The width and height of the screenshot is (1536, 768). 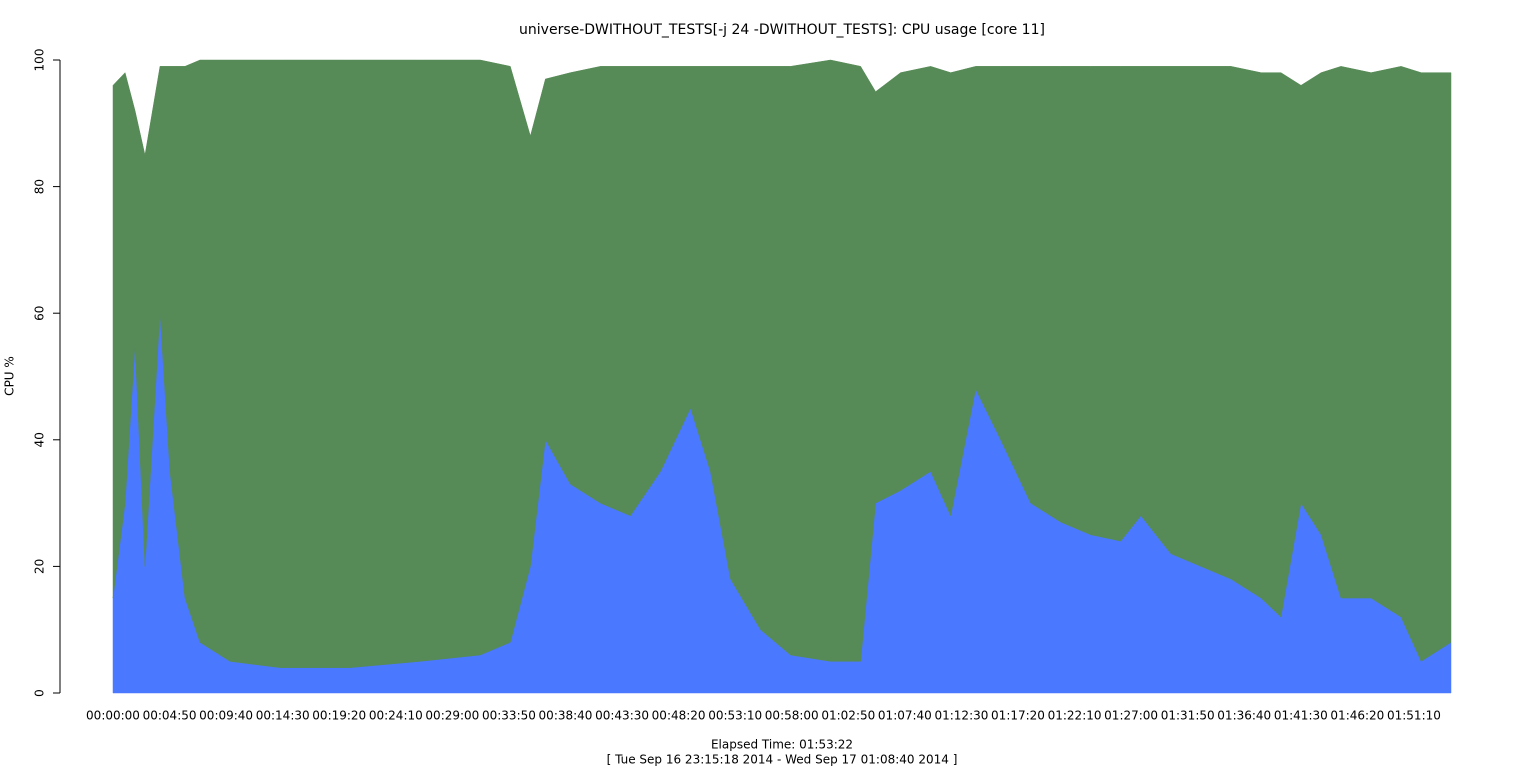 I want to click on y-tick-label: 40, so click(x=40, y=439).